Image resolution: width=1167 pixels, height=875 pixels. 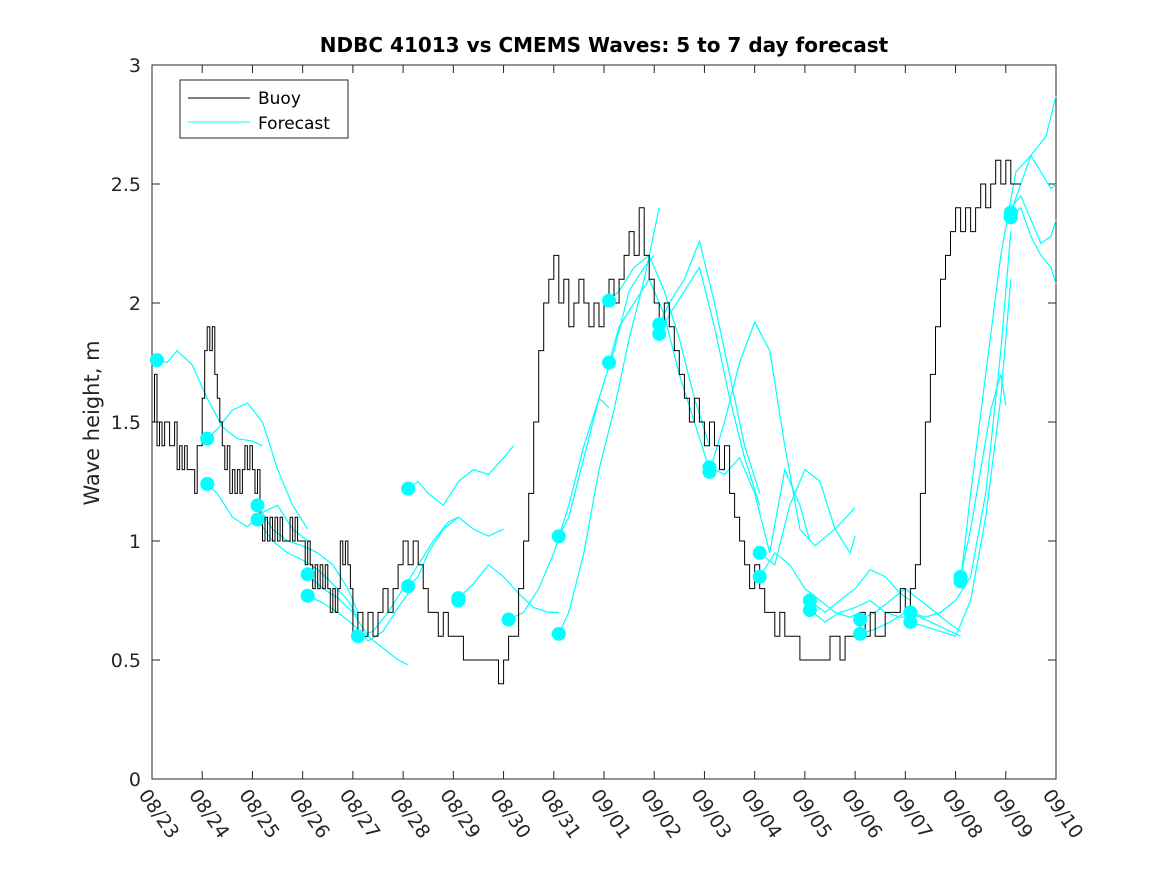 I want to click on y-tick-label: 2.5, so click(x=126, y=185).